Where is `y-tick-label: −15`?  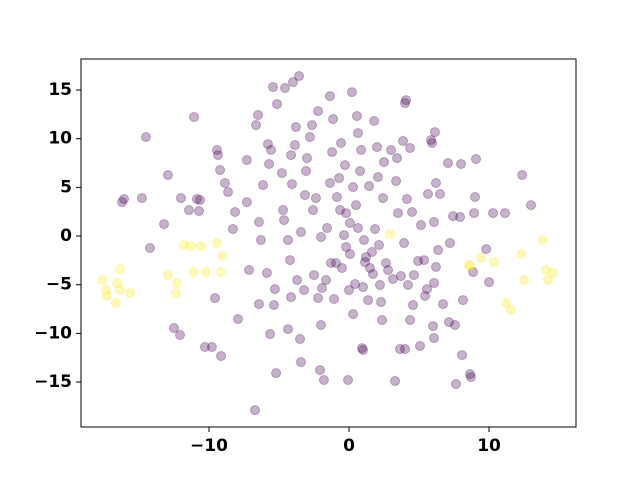 y-tick-label: −15 is located at coordinates (53, 382).